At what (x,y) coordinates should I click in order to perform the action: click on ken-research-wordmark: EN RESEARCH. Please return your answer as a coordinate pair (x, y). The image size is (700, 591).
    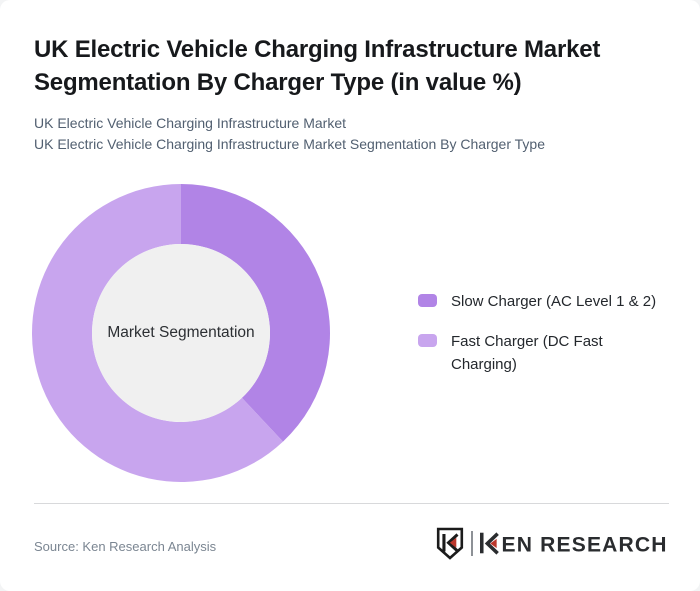
    Looking at the image, I should click on (574, 544).